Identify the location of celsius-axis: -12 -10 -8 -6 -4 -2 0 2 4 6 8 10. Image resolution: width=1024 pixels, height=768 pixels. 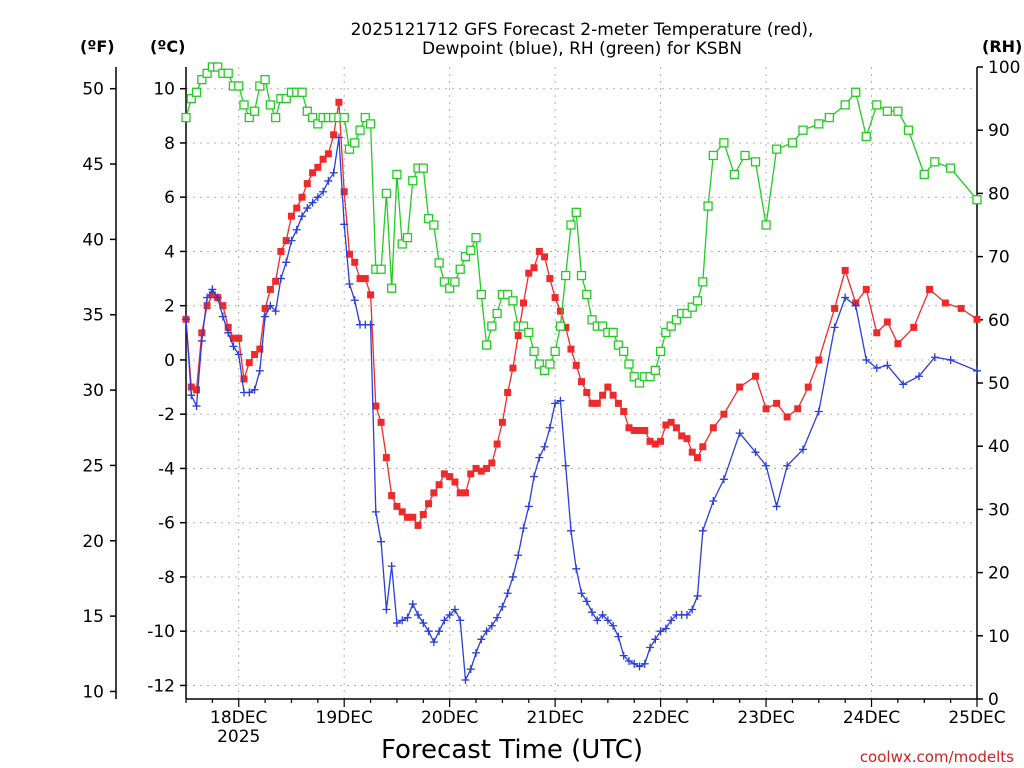
(166, 388).